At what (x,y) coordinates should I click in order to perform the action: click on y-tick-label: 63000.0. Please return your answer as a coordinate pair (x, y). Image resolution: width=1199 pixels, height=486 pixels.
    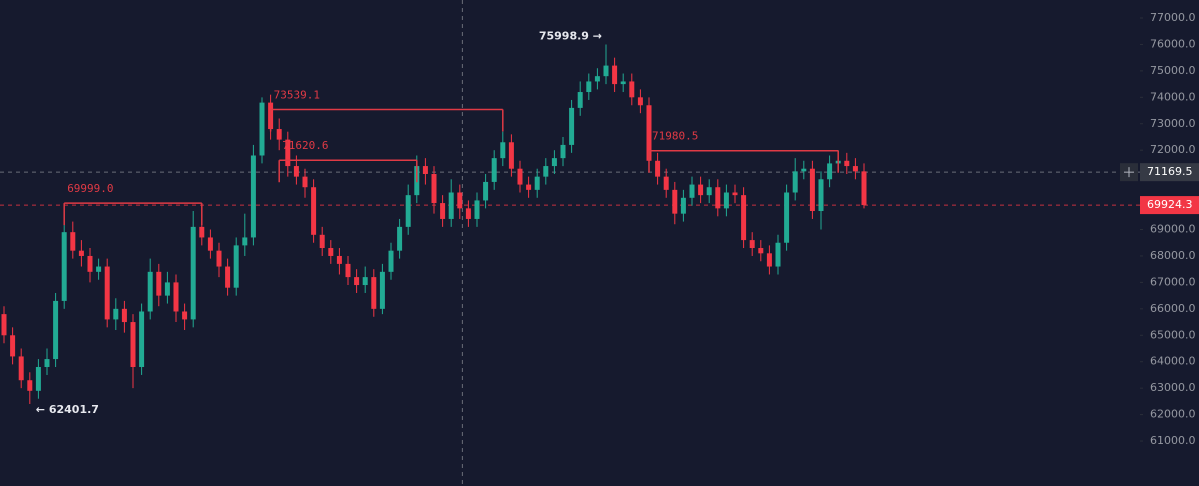
    Looking at the image, I should click on (1173, 387).